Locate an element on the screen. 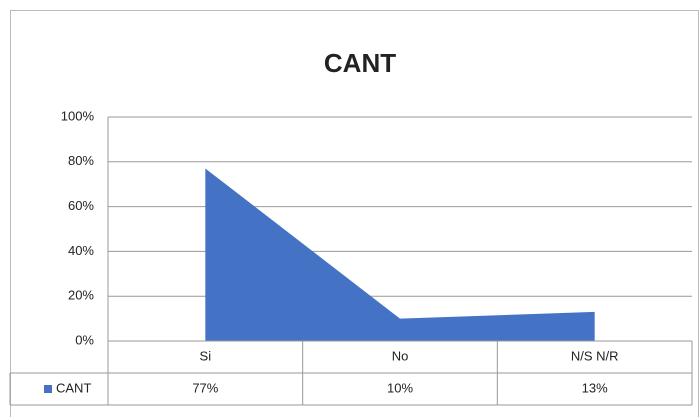 This screenshot has height=417, width=700. y-tick-label: 100% is located at coordinates (78, 115).